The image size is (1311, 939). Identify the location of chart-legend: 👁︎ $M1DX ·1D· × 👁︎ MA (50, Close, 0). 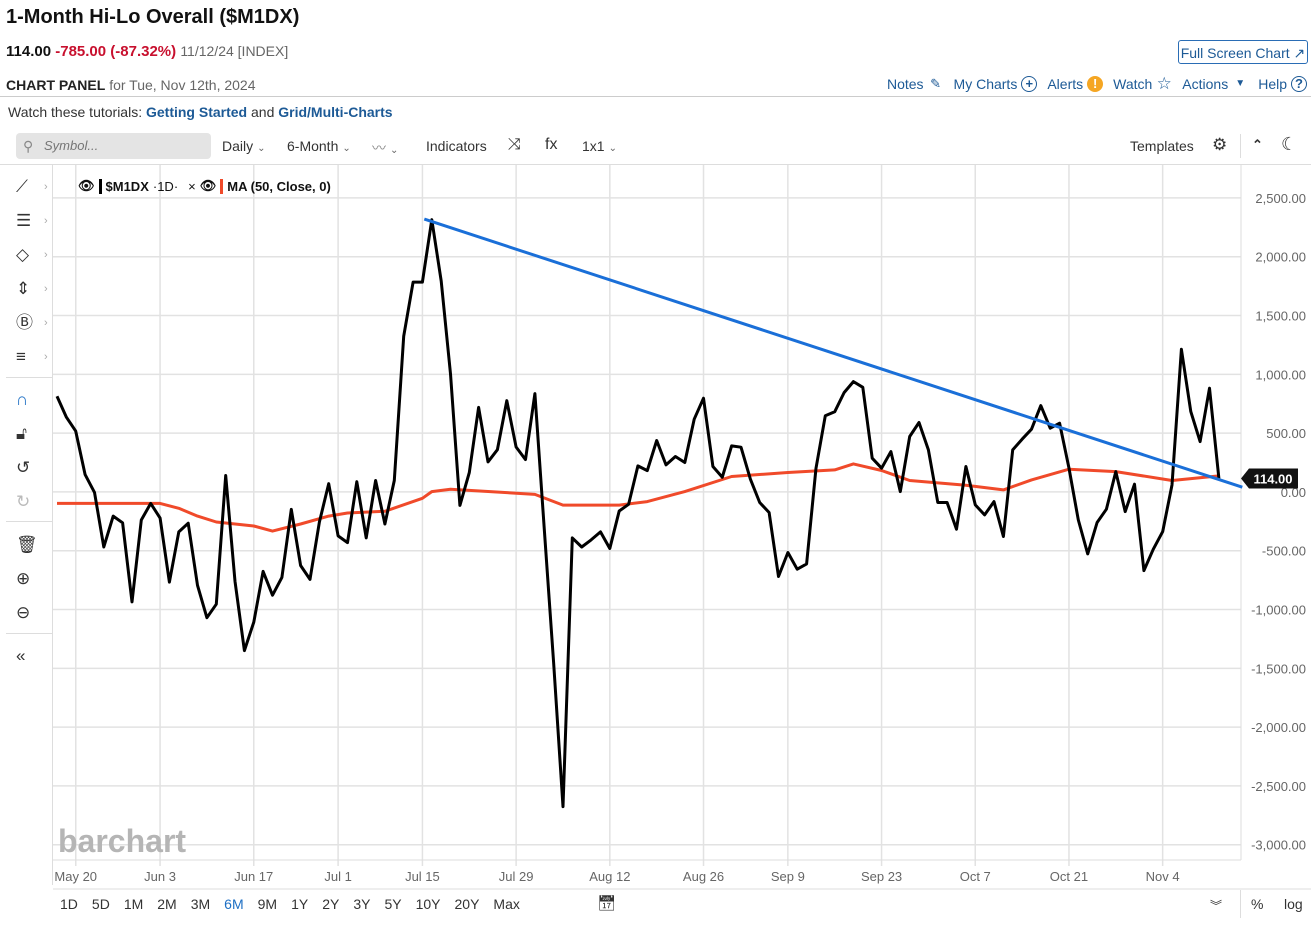
(204, 186).